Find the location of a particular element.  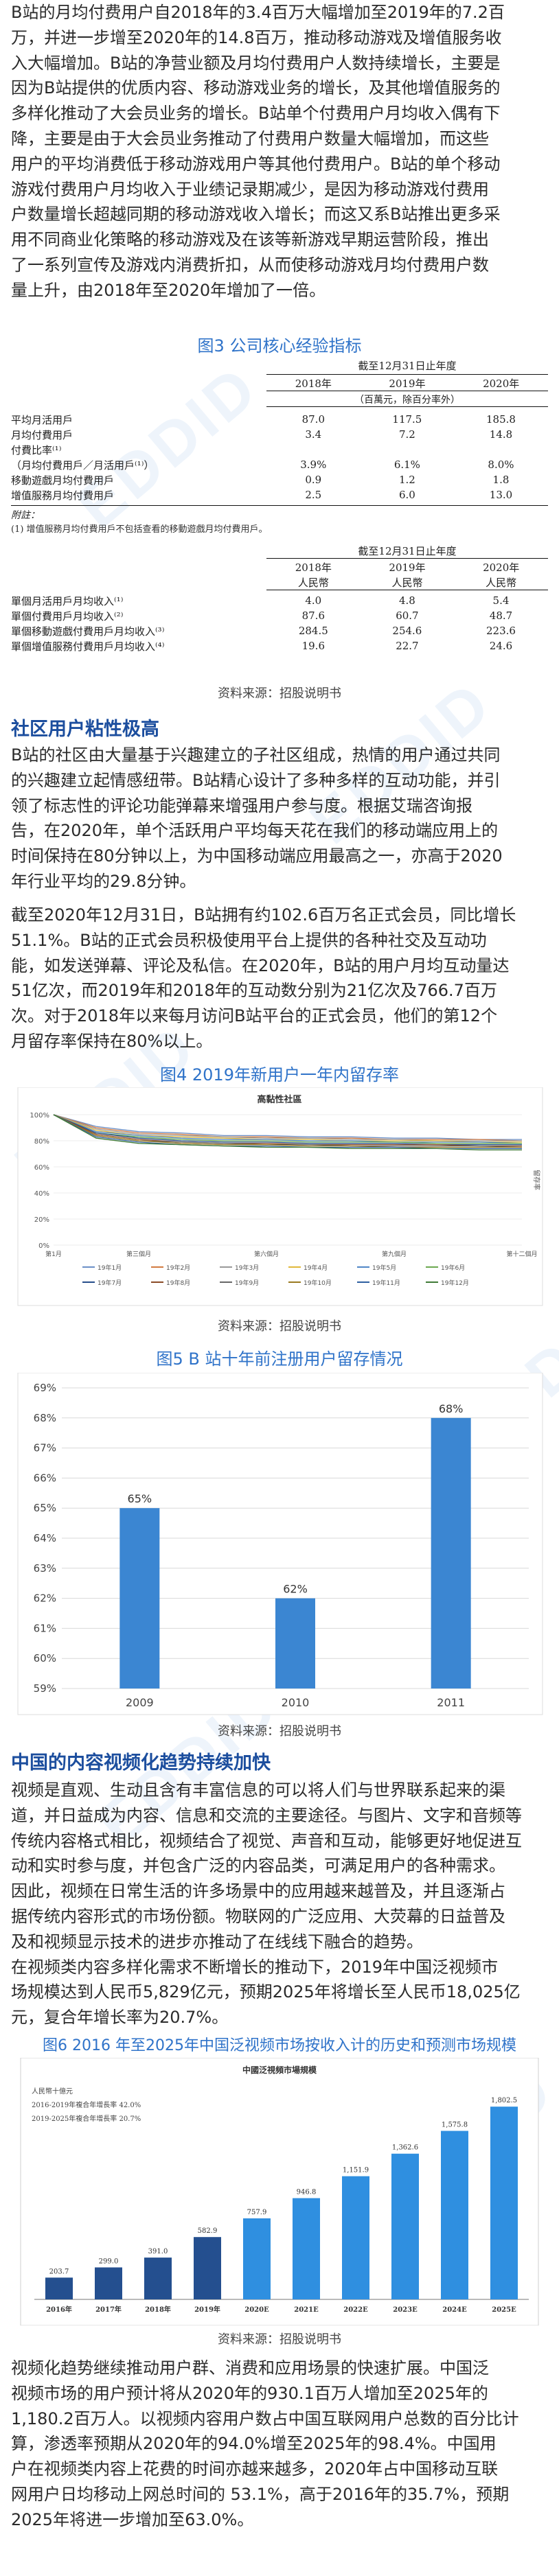

x-tick-label: 2010 is located at coordinates (296, 1702).